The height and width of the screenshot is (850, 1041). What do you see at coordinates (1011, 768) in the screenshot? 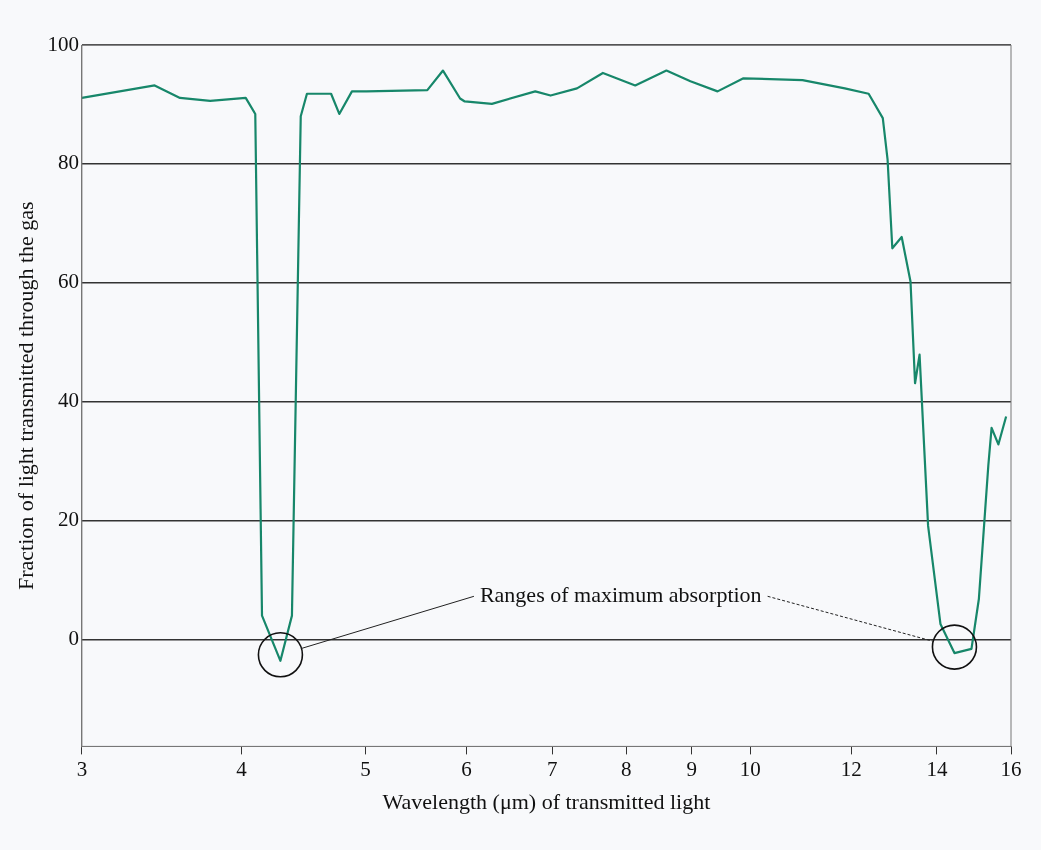
I see `x-tick-label: 16` at bounding box center [1011, 768].